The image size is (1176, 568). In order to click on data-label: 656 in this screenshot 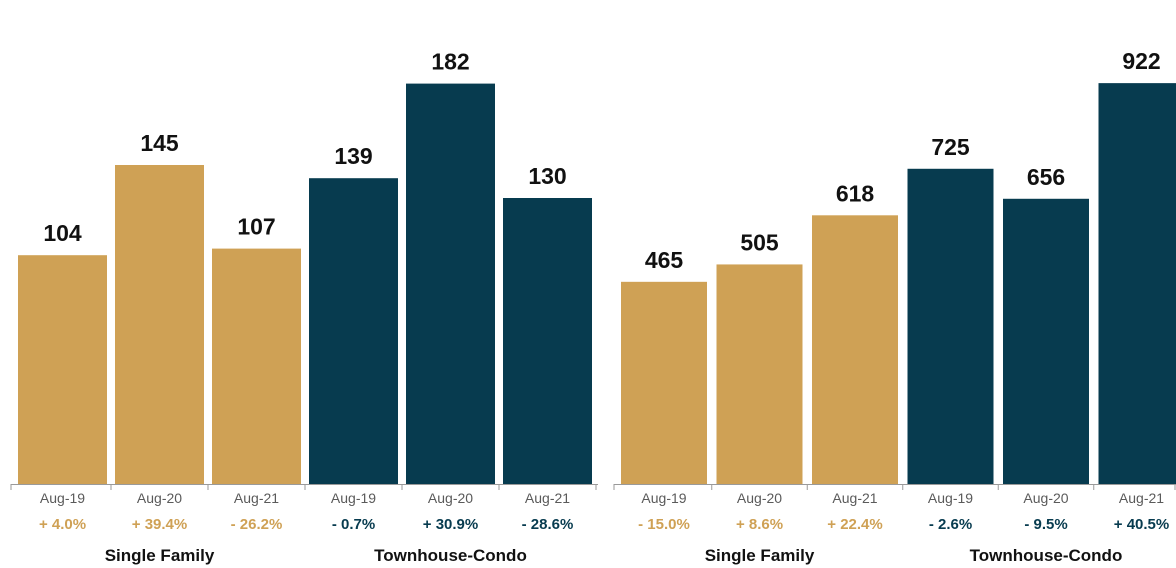, I will do `click(1046, 177)`.